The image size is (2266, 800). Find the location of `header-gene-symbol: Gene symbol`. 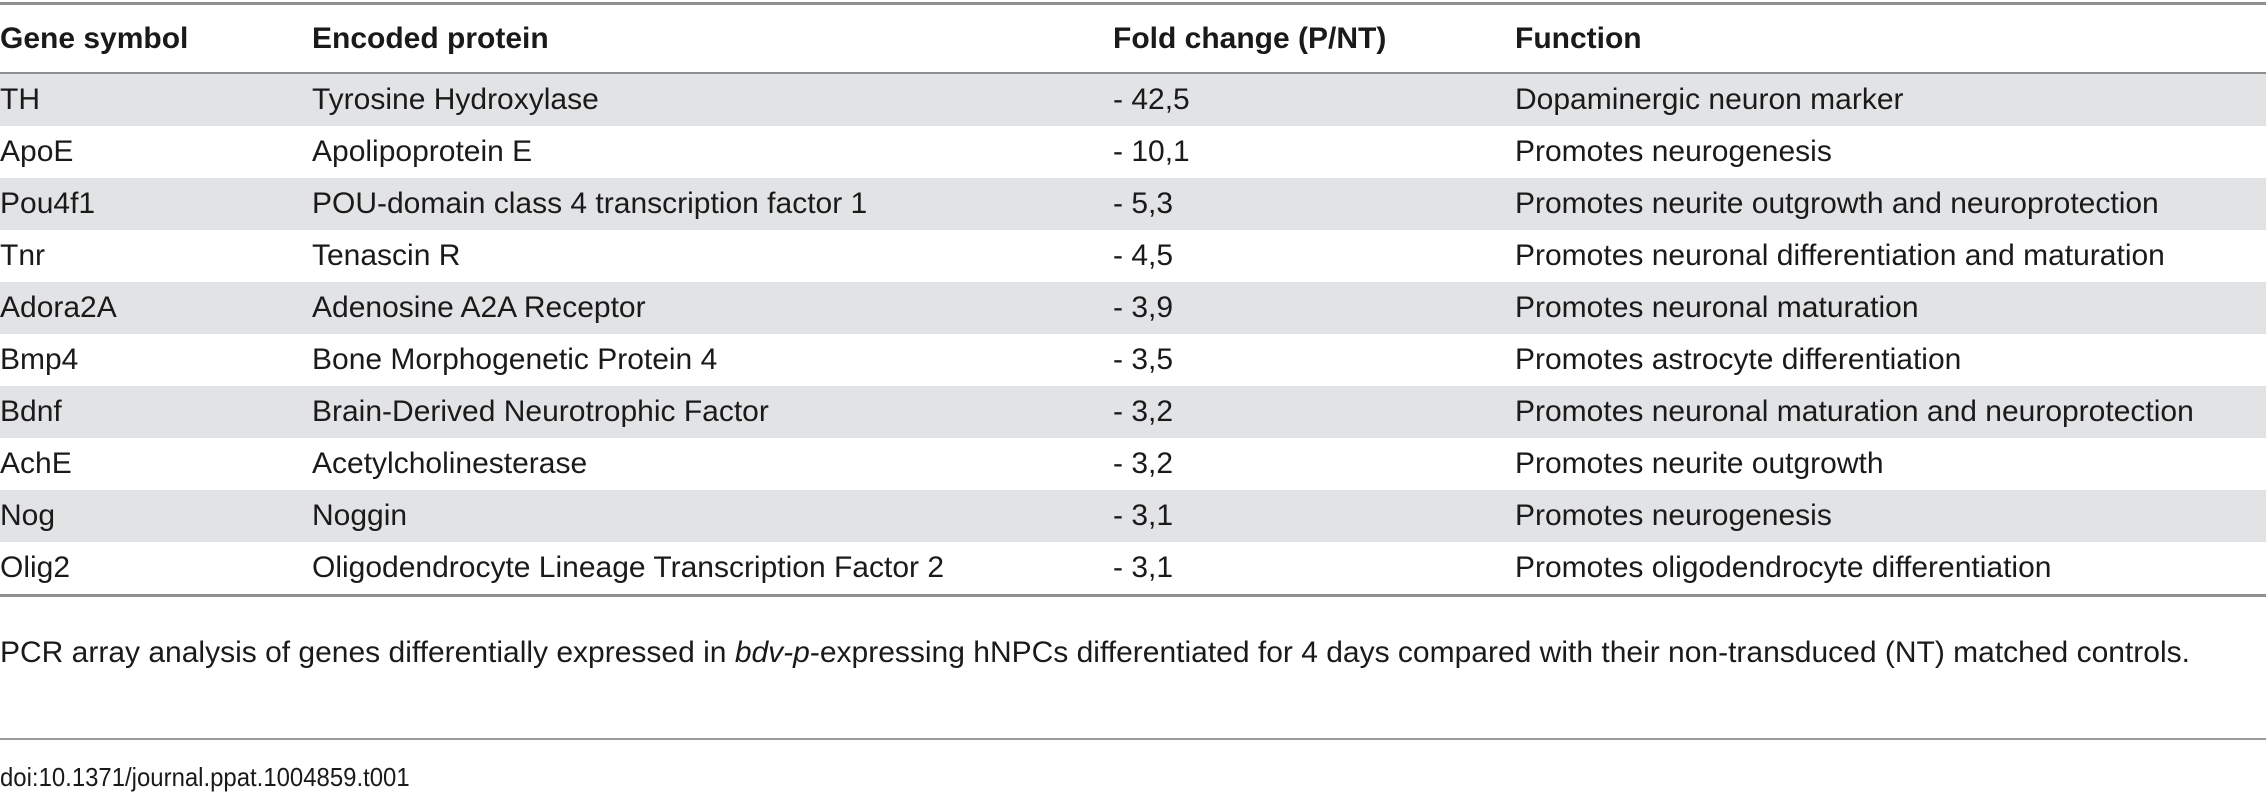

header-gene-symbol: Gene symbol is located at coordinates (94, 38).